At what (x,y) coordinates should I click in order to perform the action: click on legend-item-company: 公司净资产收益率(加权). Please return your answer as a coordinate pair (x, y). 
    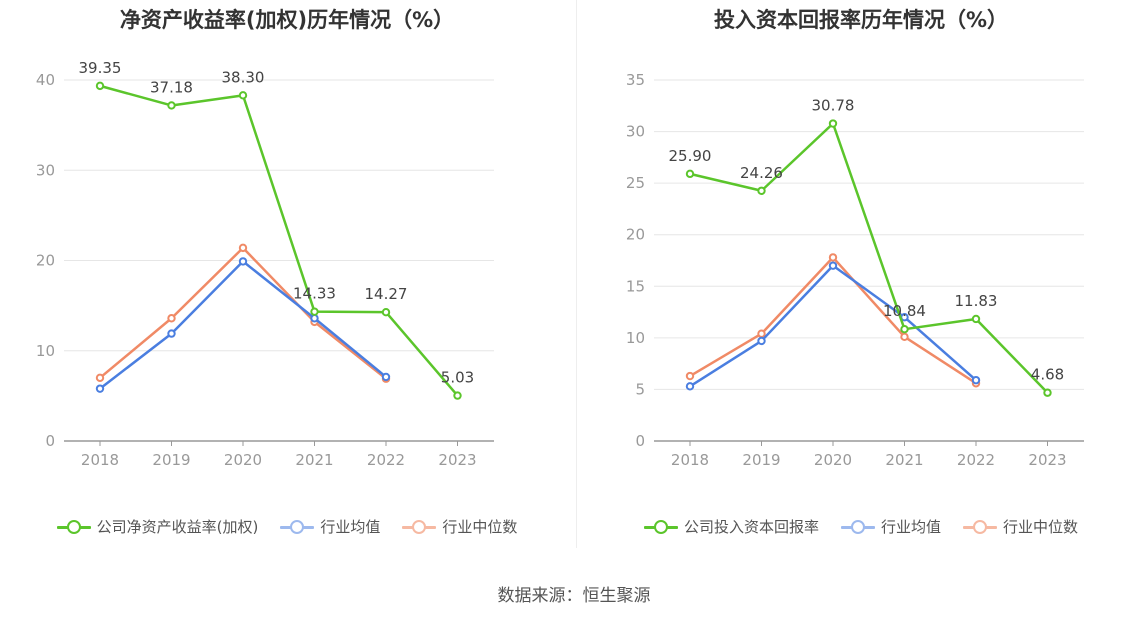
    Looking at the image, I should click on (157, 526).